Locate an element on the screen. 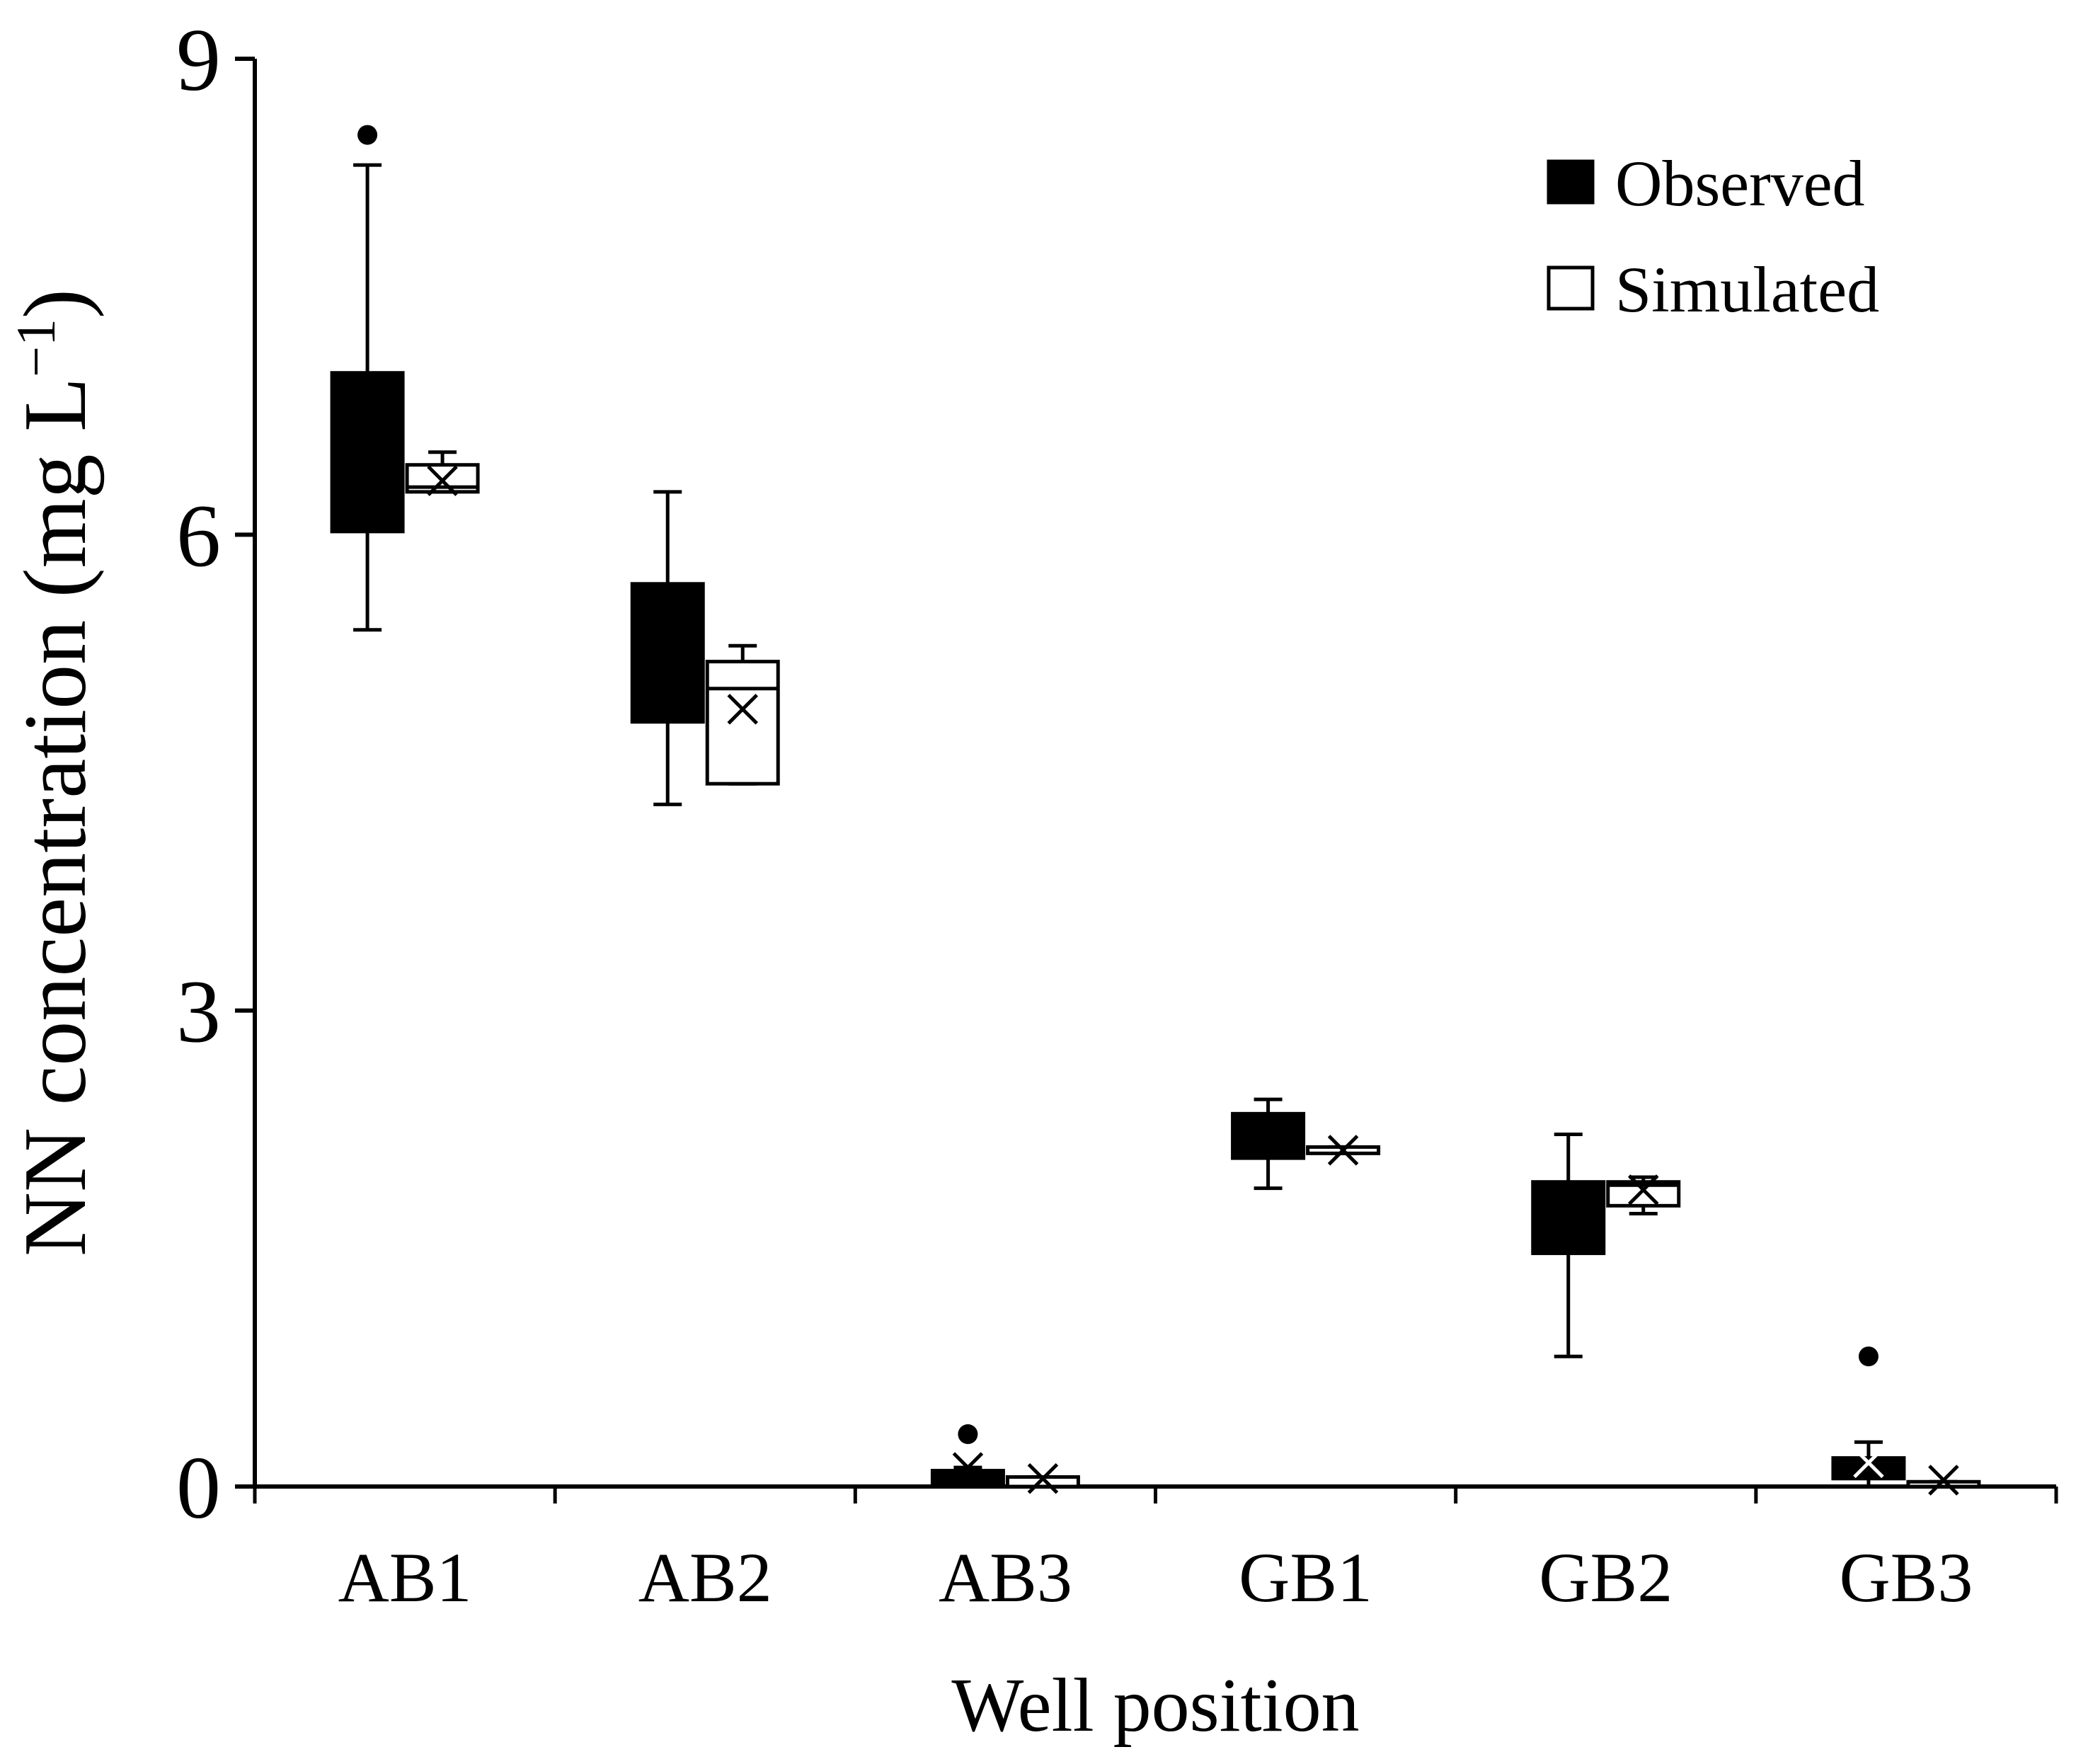  x-tick-label-ab1: AB1 is located at coordinates (405, 1577).